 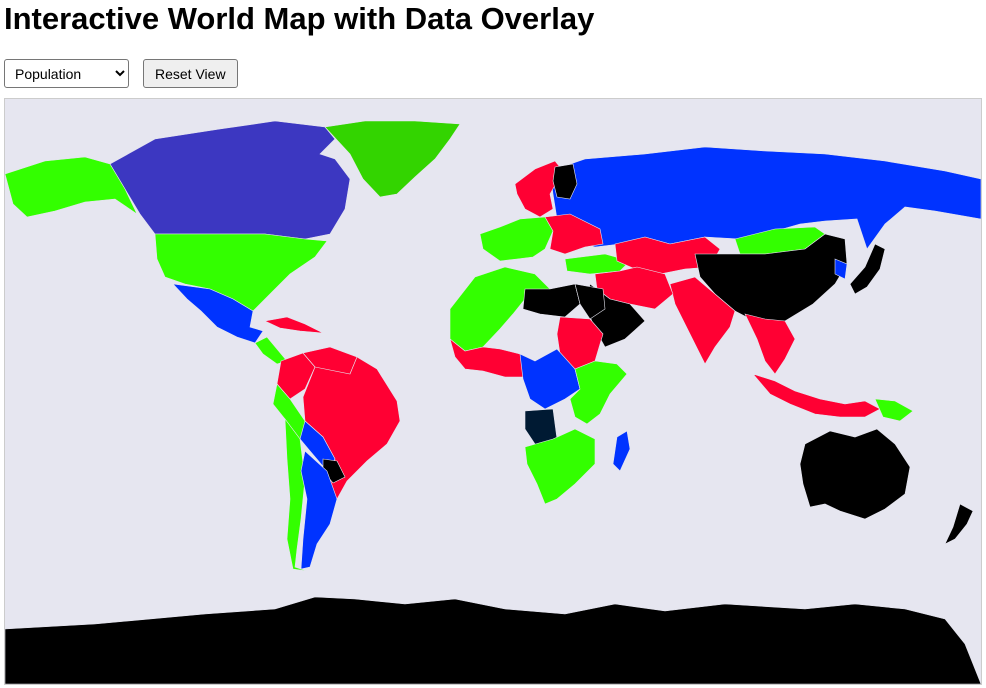 I want to click on region-southern-africa, so click(x=560, y=466).